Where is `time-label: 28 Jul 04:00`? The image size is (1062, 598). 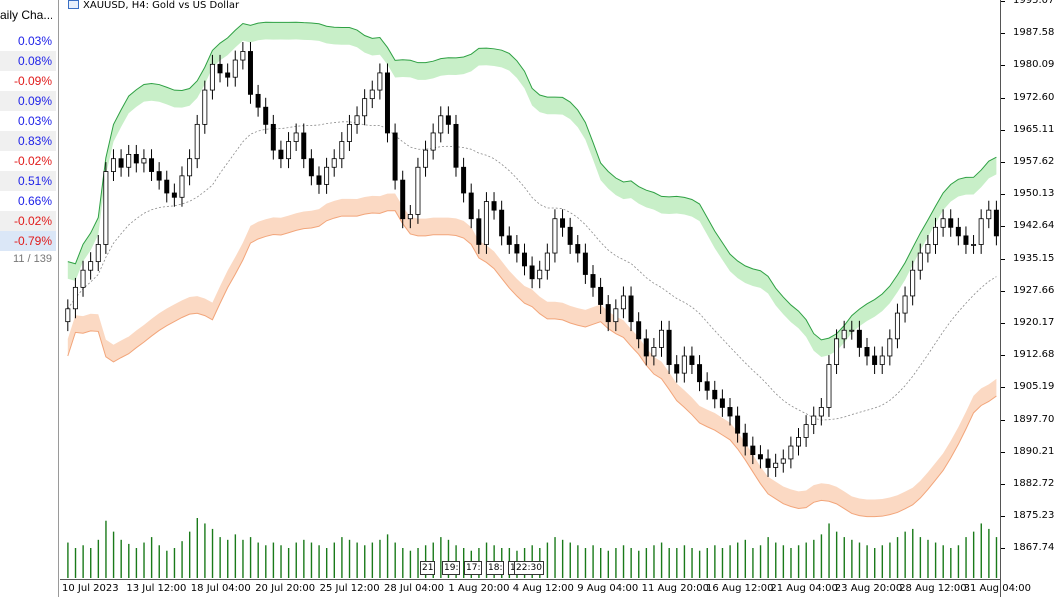
time-label: 28 Jul 04:00 is located at coordinates (414, 588).